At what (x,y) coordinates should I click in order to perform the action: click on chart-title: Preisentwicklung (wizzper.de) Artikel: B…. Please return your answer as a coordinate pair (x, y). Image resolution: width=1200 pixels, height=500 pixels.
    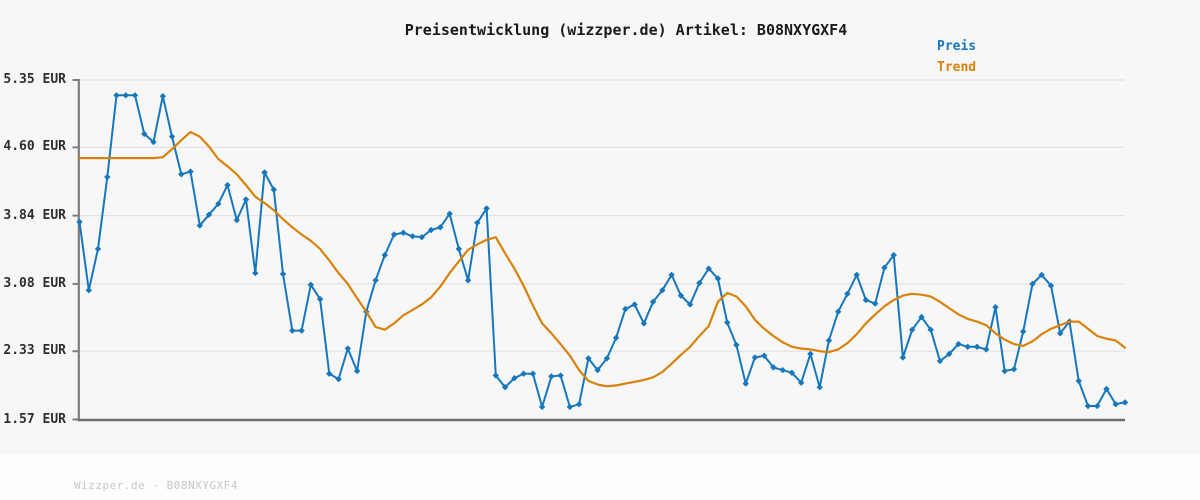
    Looking at the image, I should click on (626, 30).